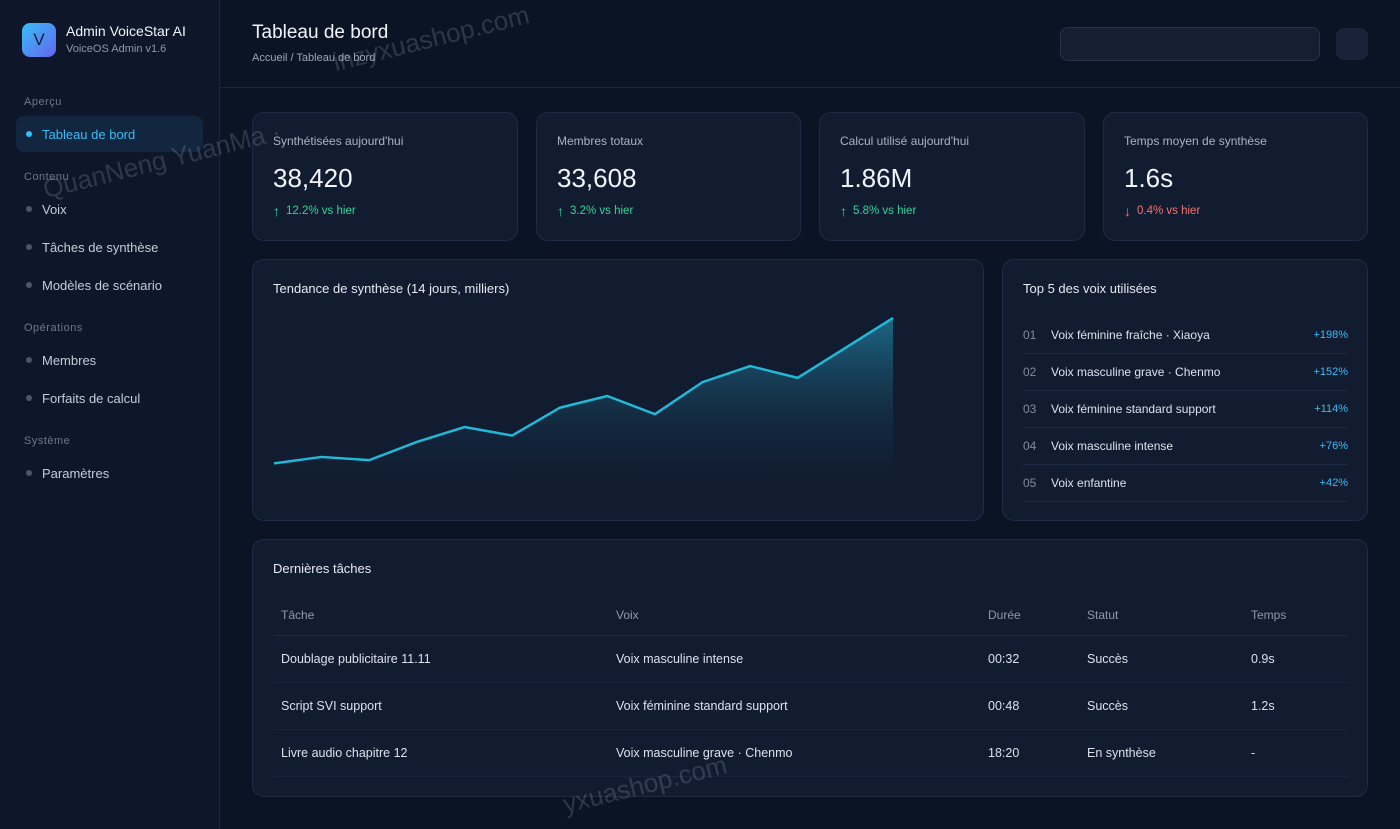 The width and height of the screenshot is (1400, 829). I want to click on voice-growth: +152%, so click(1330, 372).